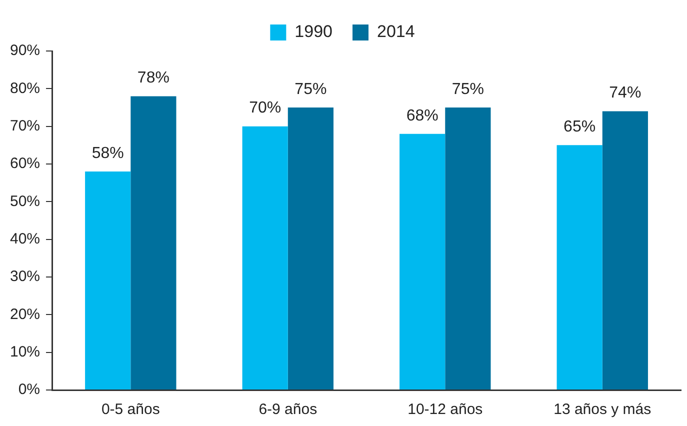 This screenshot has width=687, height=426. What do you see at coordinates (603, 409) in the screenshot?
I see `x-tick-label: 13 años y más` at bounding box center [603, 409].